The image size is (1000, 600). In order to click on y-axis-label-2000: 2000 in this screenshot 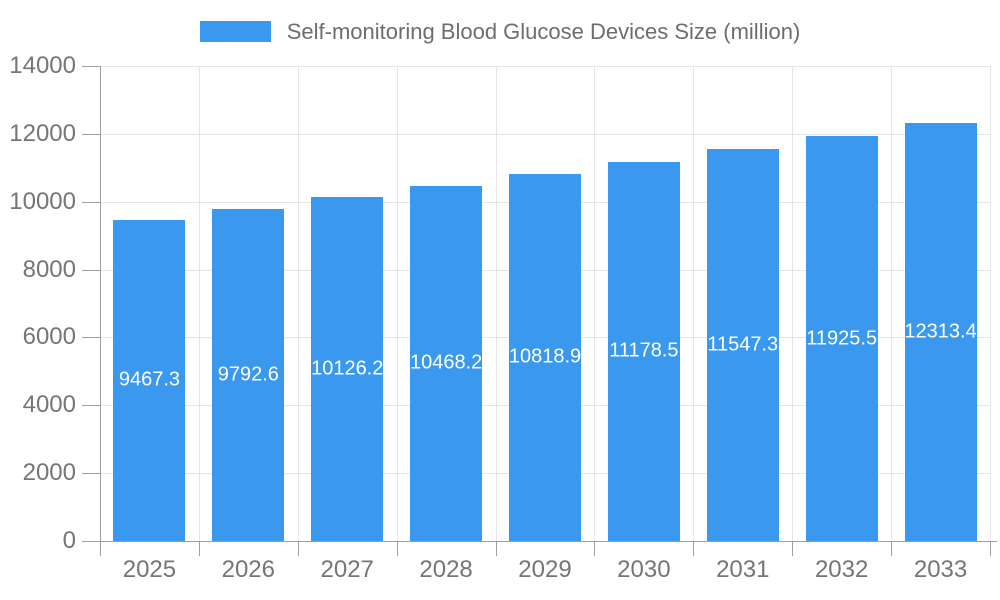, I will do `click(49, 473)`.